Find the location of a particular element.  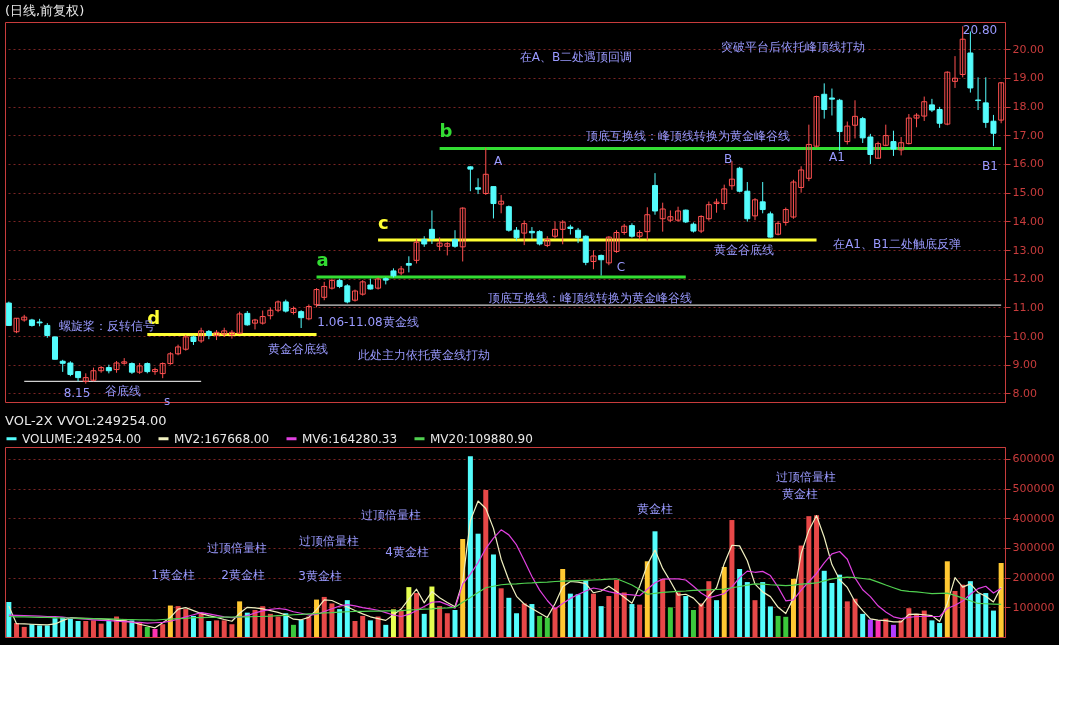

chart-title: (日线,前复权) is located at coordinates (45, 10).